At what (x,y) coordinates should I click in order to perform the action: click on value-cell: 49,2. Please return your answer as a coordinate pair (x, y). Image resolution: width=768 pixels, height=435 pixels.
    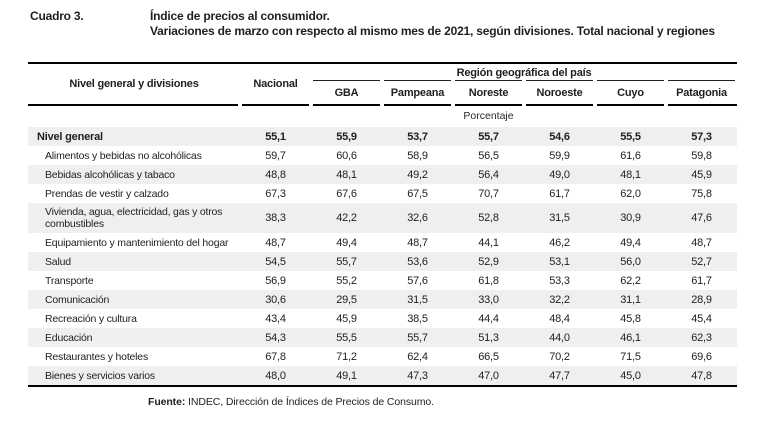
    Looking at the image, I should click on (417, 174).